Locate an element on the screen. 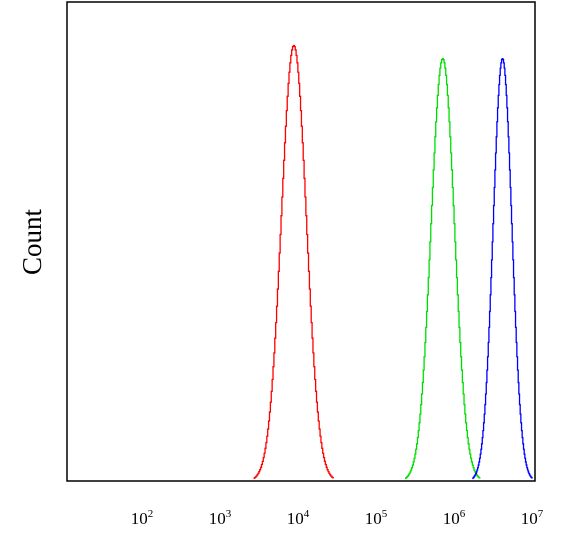 The height and width of the screenshot is (541, 568). x-tick-exponent: 4 is located at coordinates (307, 514).